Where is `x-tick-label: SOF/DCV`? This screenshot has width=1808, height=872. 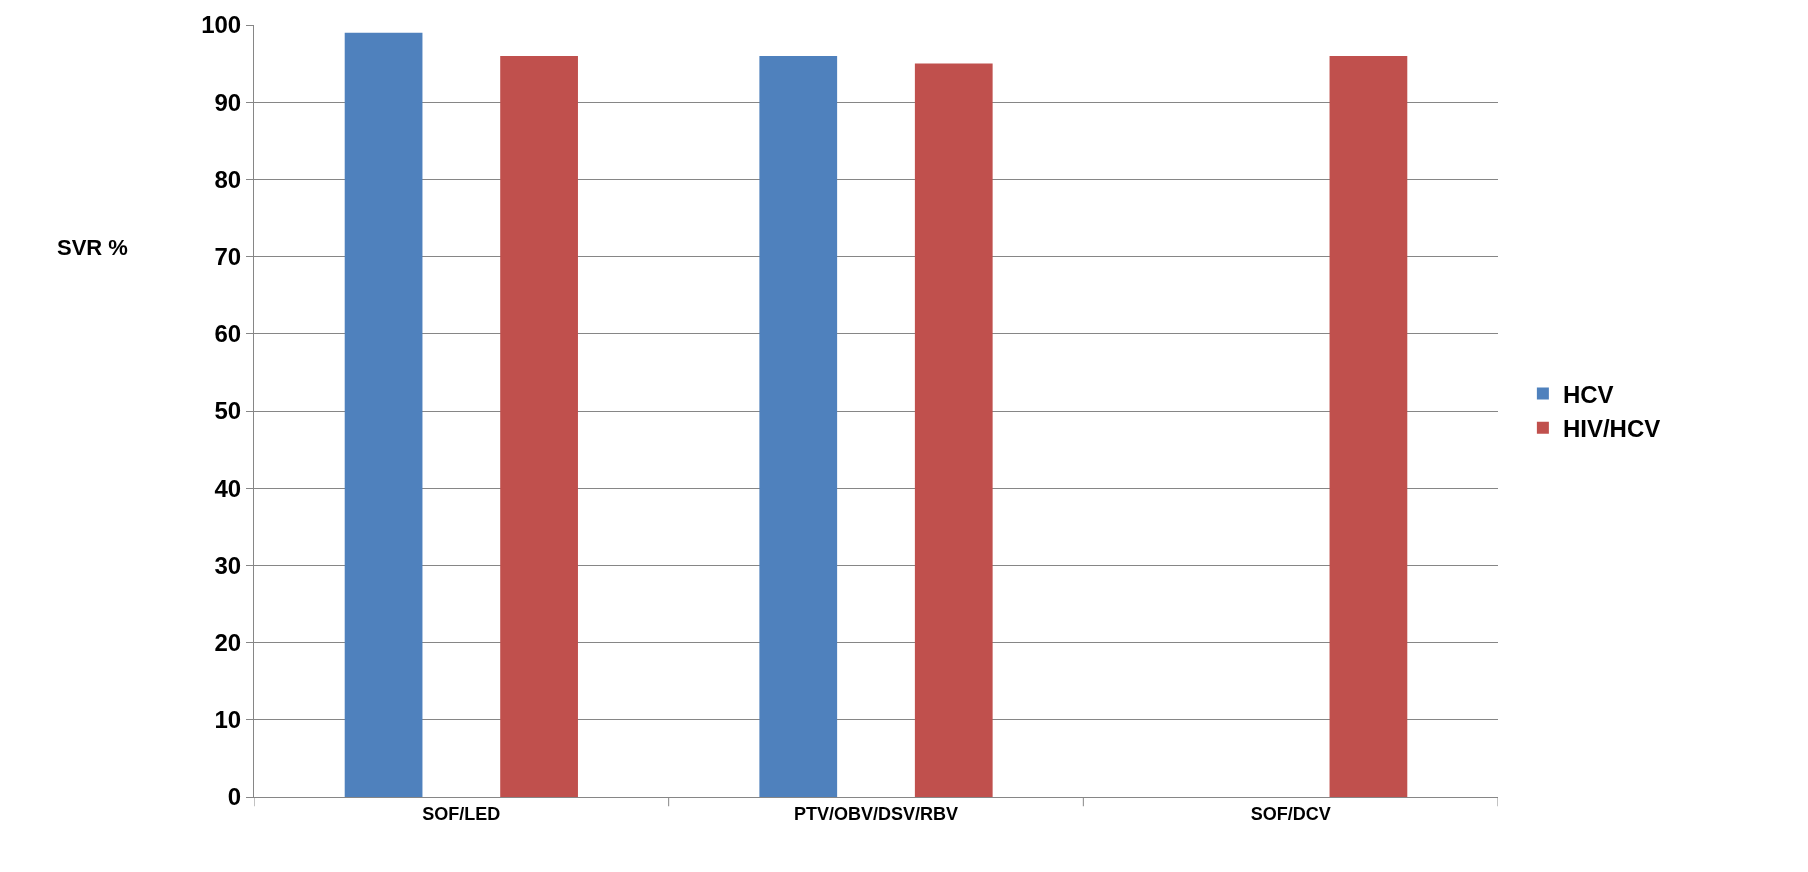
x-tick-label: SOF/DCV is located at coordinates (1290, 813).